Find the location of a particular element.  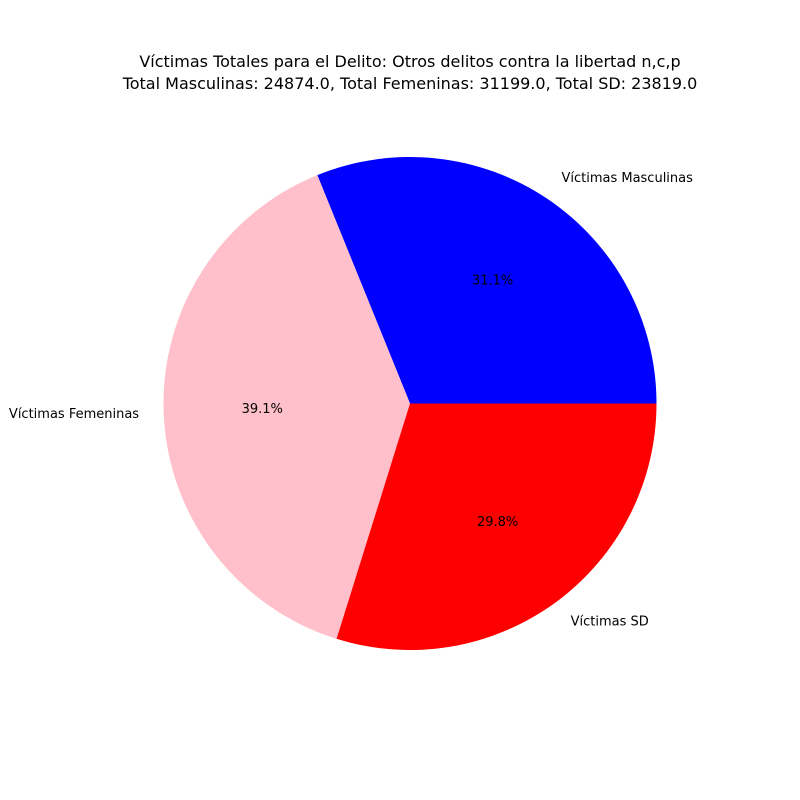

pie-slice-label-2: Víctimas SD is located at coordinates (610, 621).